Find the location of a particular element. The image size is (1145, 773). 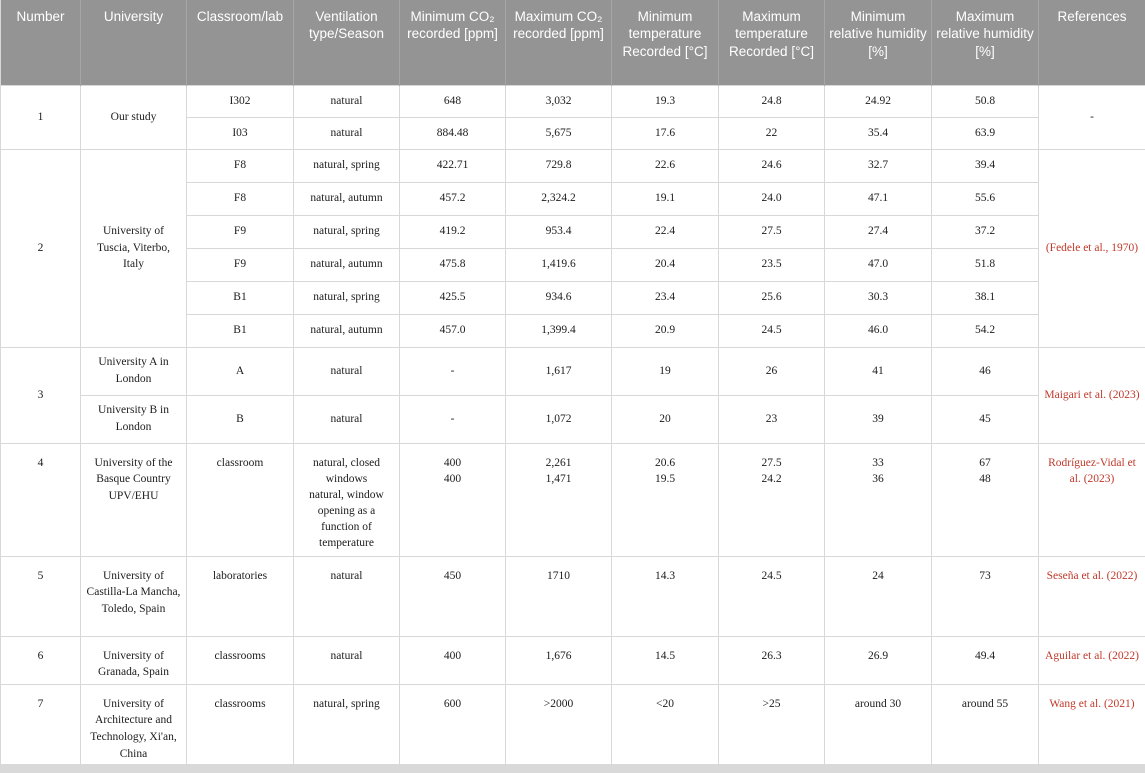

row-number: 3 is located at coordinates (41, 395).